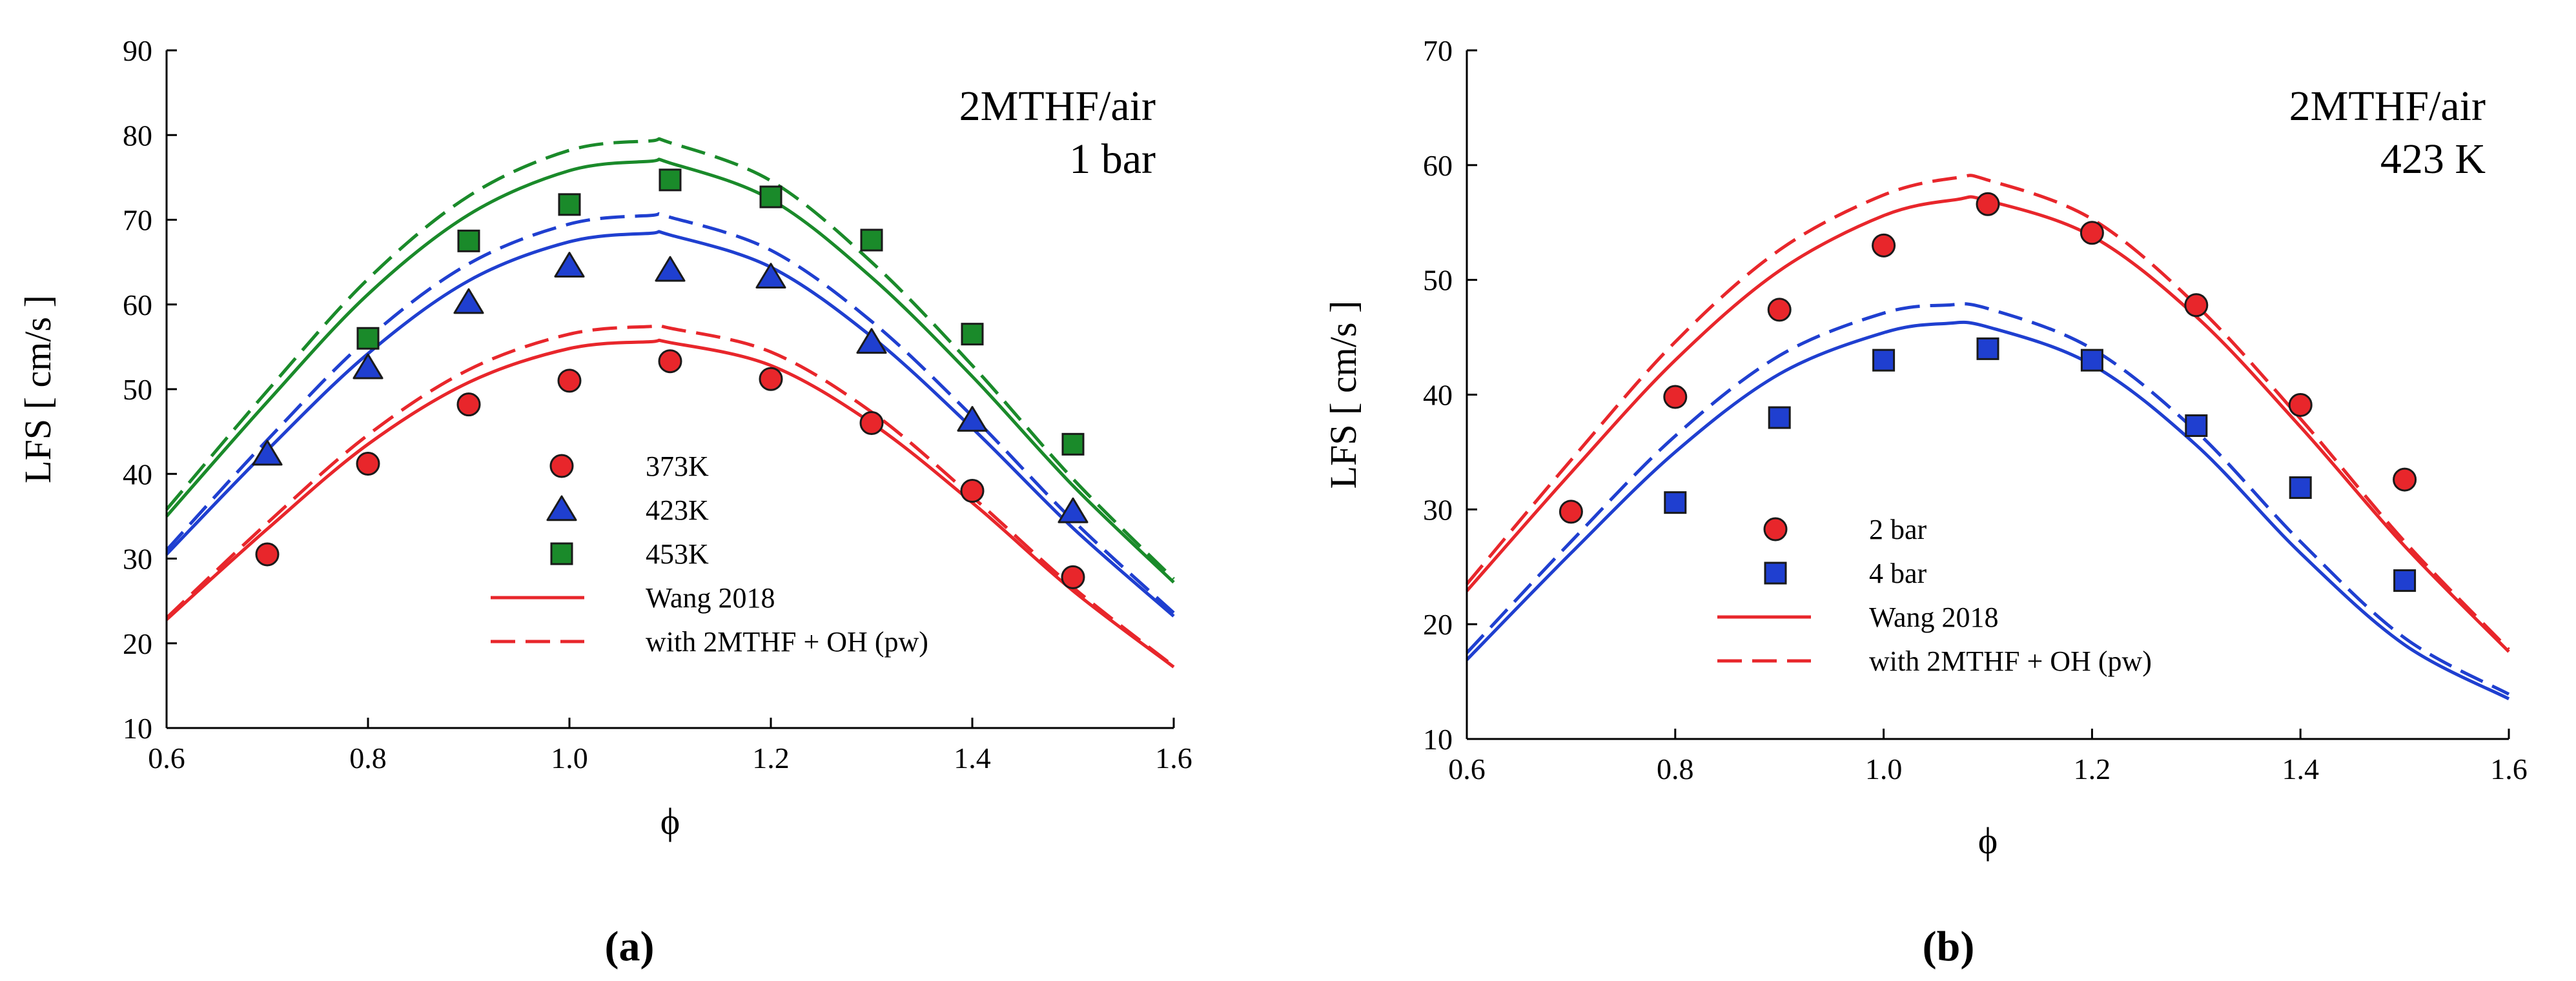  I want to click on y-tick-label: 60, so click(137, 304).